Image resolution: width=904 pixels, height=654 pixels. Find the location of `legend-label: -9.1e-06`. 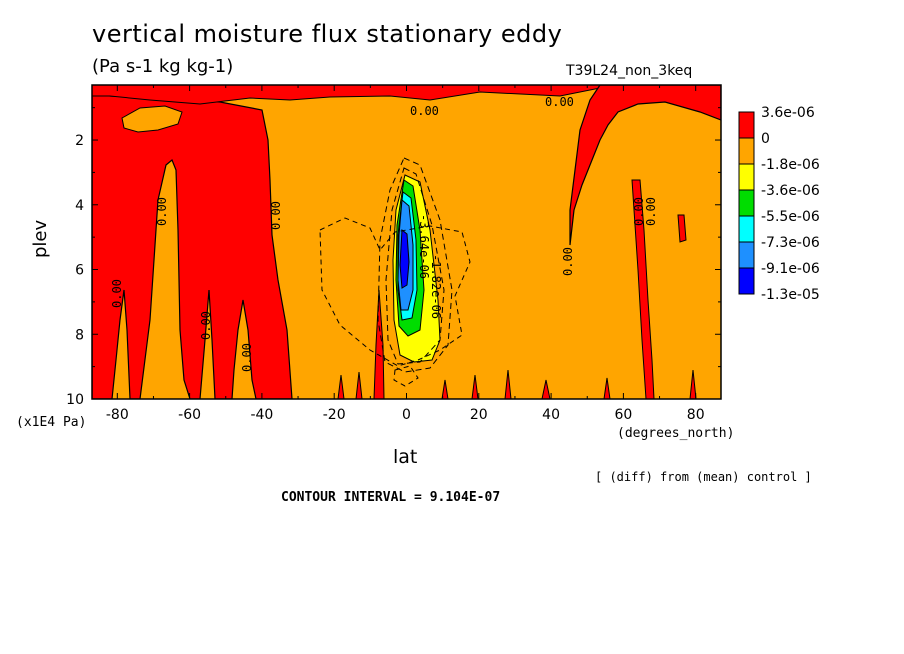

legend-label: -9.1e-06 is located at coordinates (790, 269).